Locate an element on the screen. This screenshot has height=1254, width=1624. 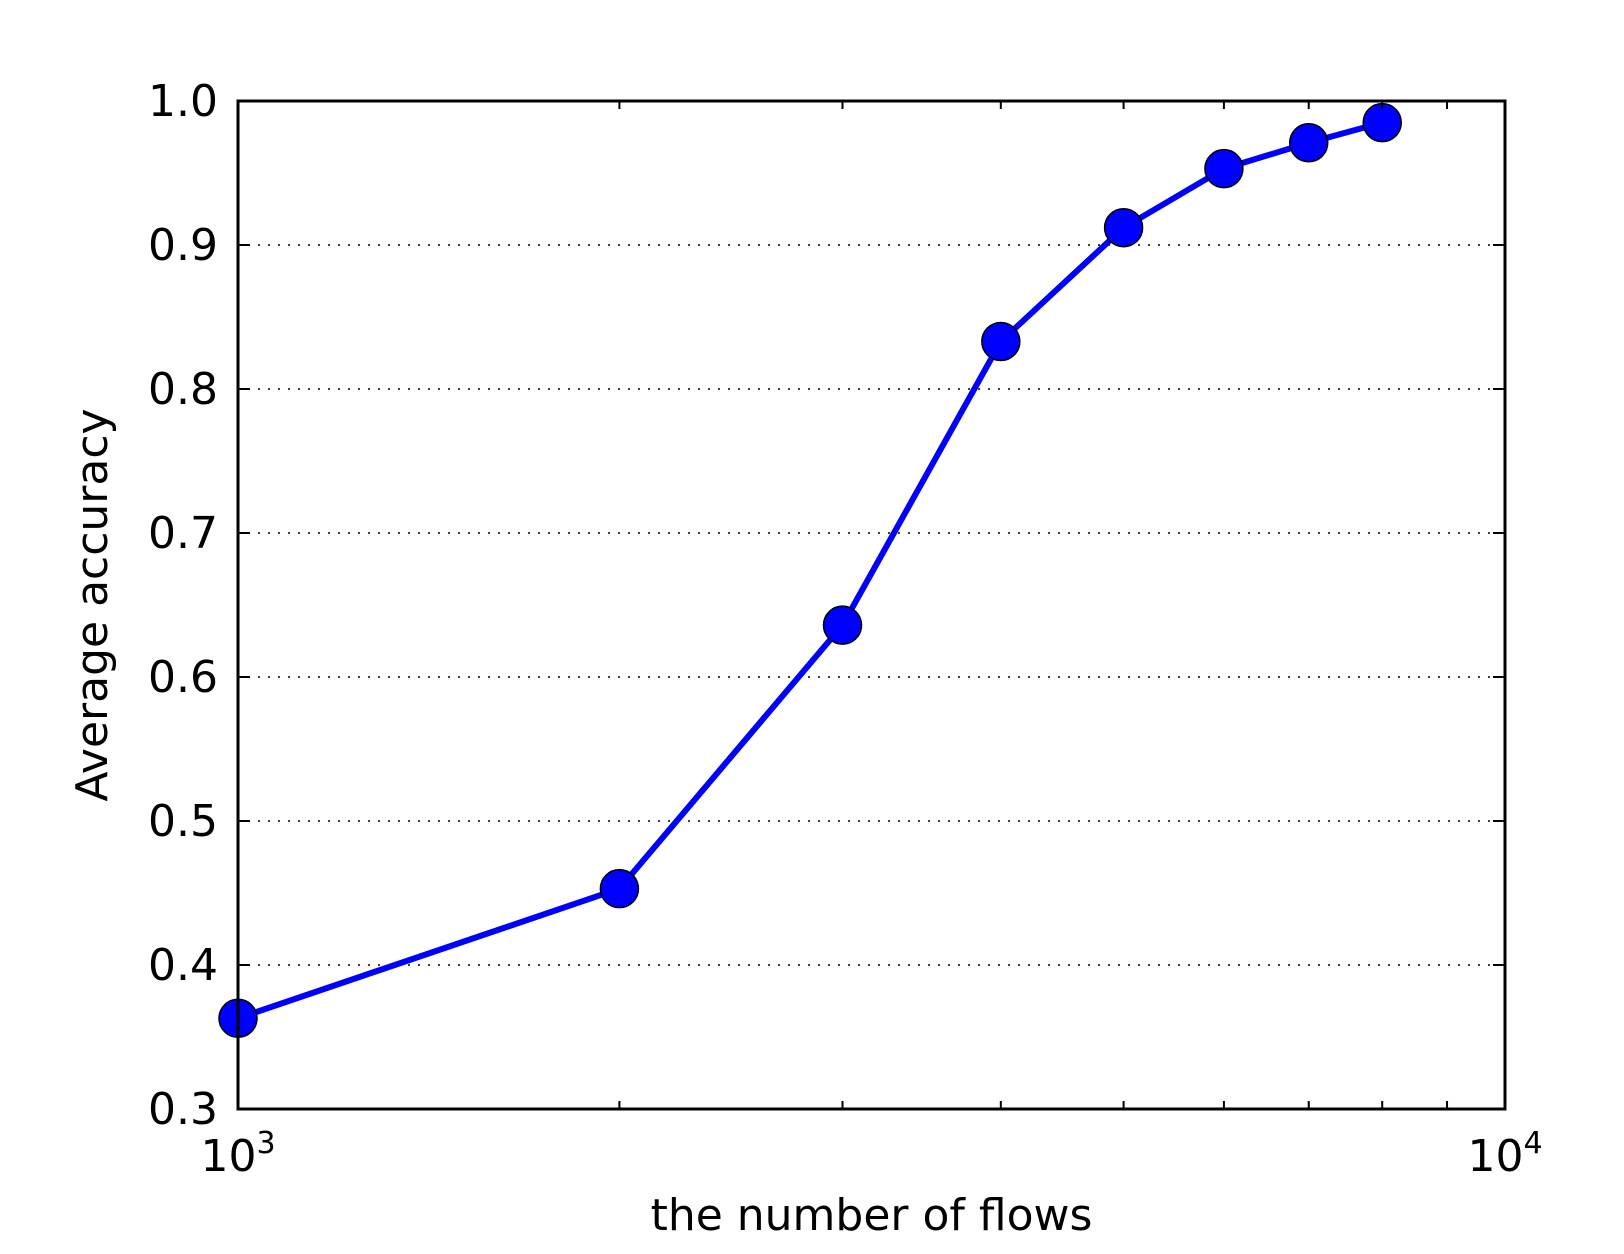
y-tick-label: 0.5 is located at coordinates (183, 821).